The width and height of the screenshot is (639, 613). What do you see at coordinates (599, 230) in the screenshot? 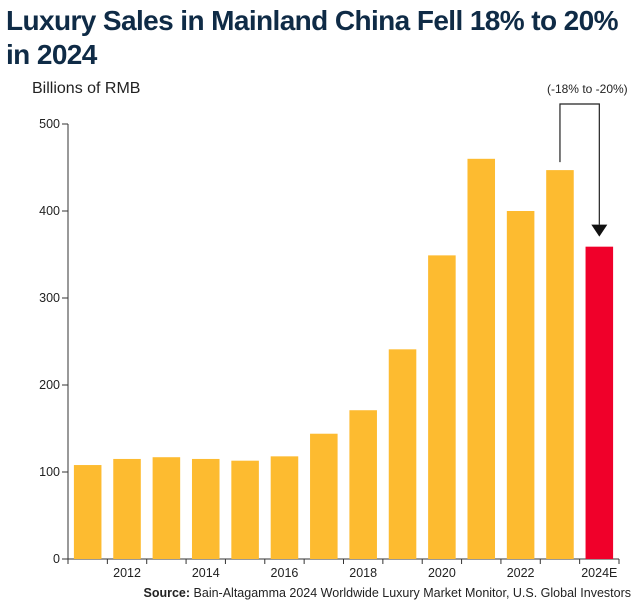
I see `annotation-arrowhead` at bounding box center [599, 230].